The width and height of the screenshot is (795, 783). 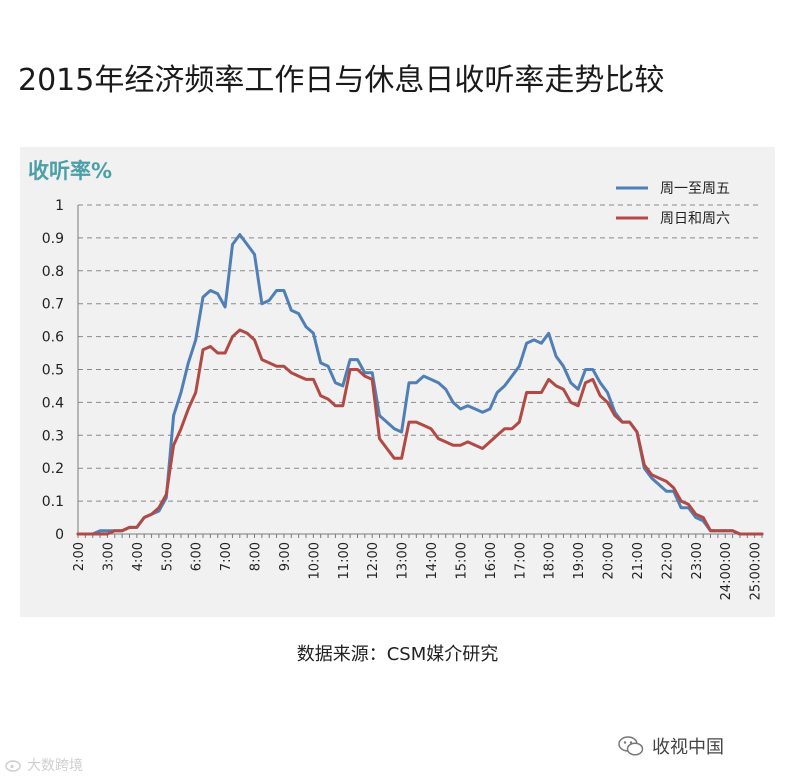 I want to click on x-tick-label: 18:00, so click(x=550, y=560).